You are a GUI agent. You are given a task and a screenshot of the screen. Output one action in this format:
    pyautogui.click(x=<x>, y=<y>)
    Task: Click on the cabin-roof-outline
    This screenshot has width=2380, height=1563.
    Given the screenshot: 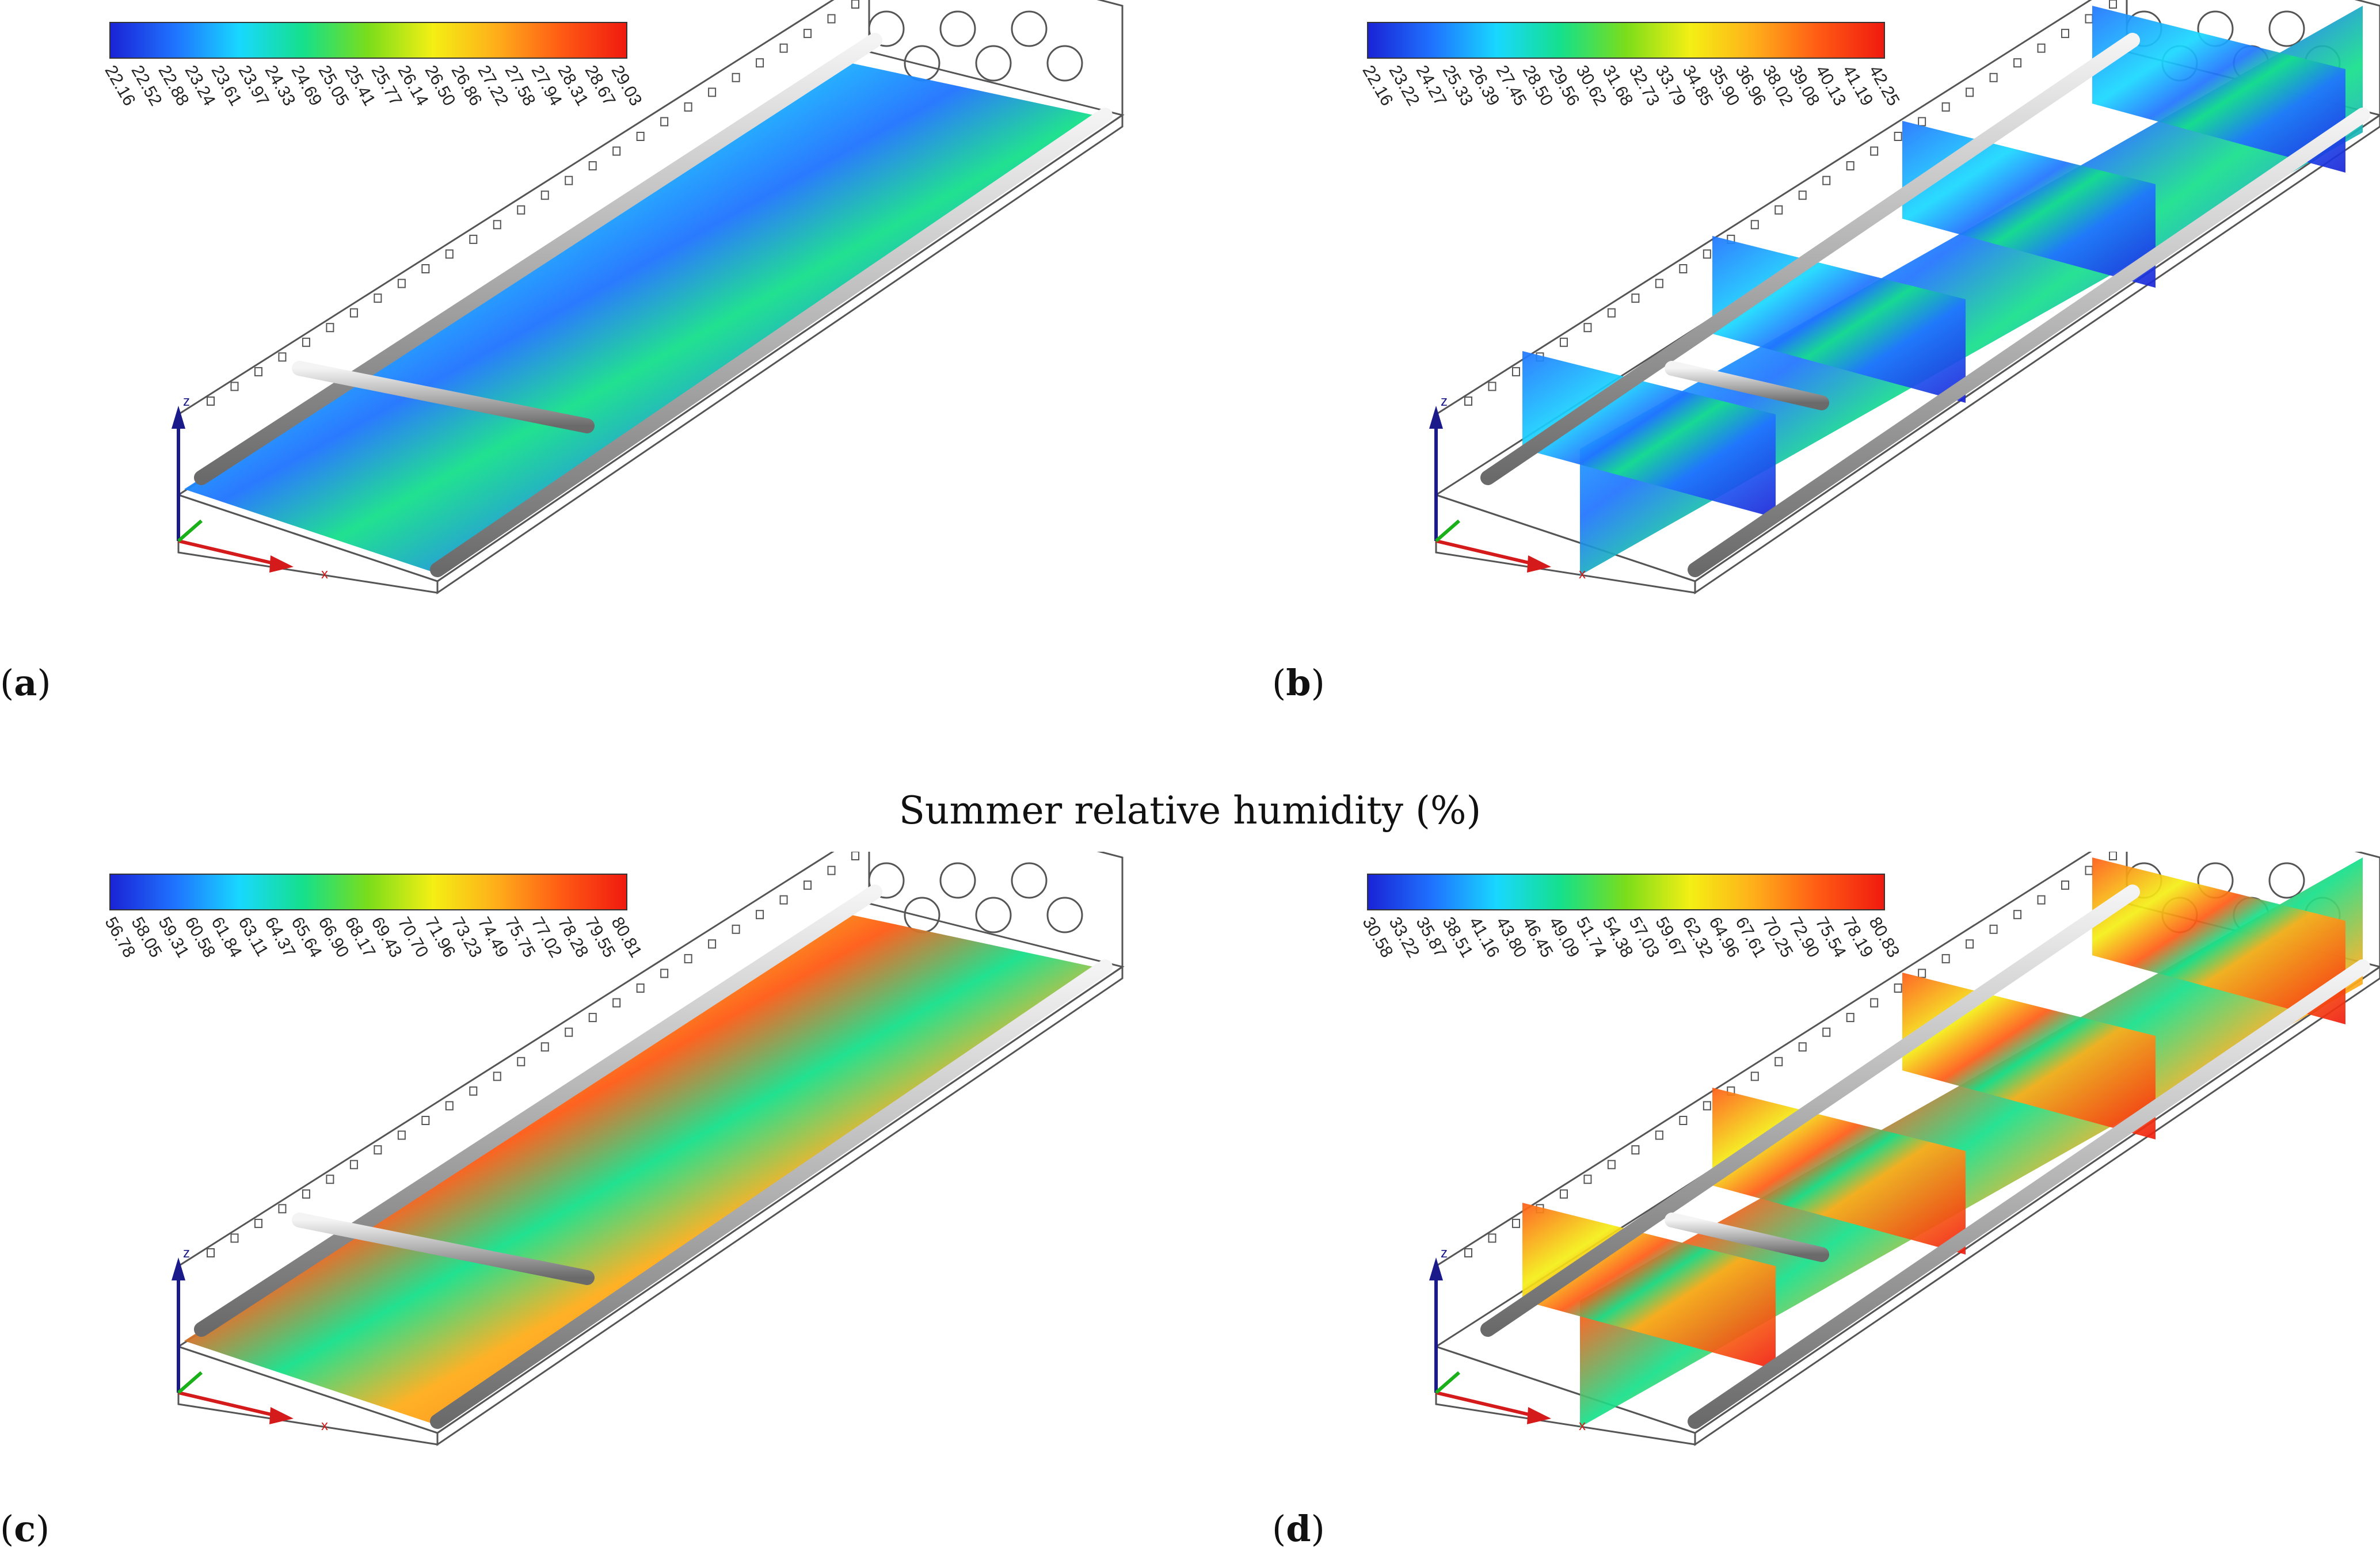 What is the action you would take?
    pyautogui.click(x=1110, y=909)
    